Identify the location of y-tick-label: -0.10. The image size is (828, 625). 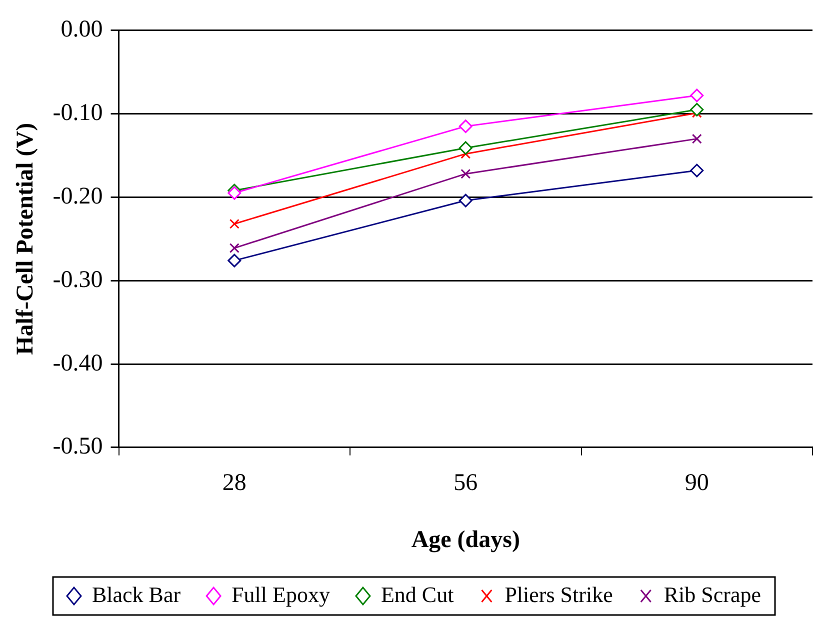
(77, 113).